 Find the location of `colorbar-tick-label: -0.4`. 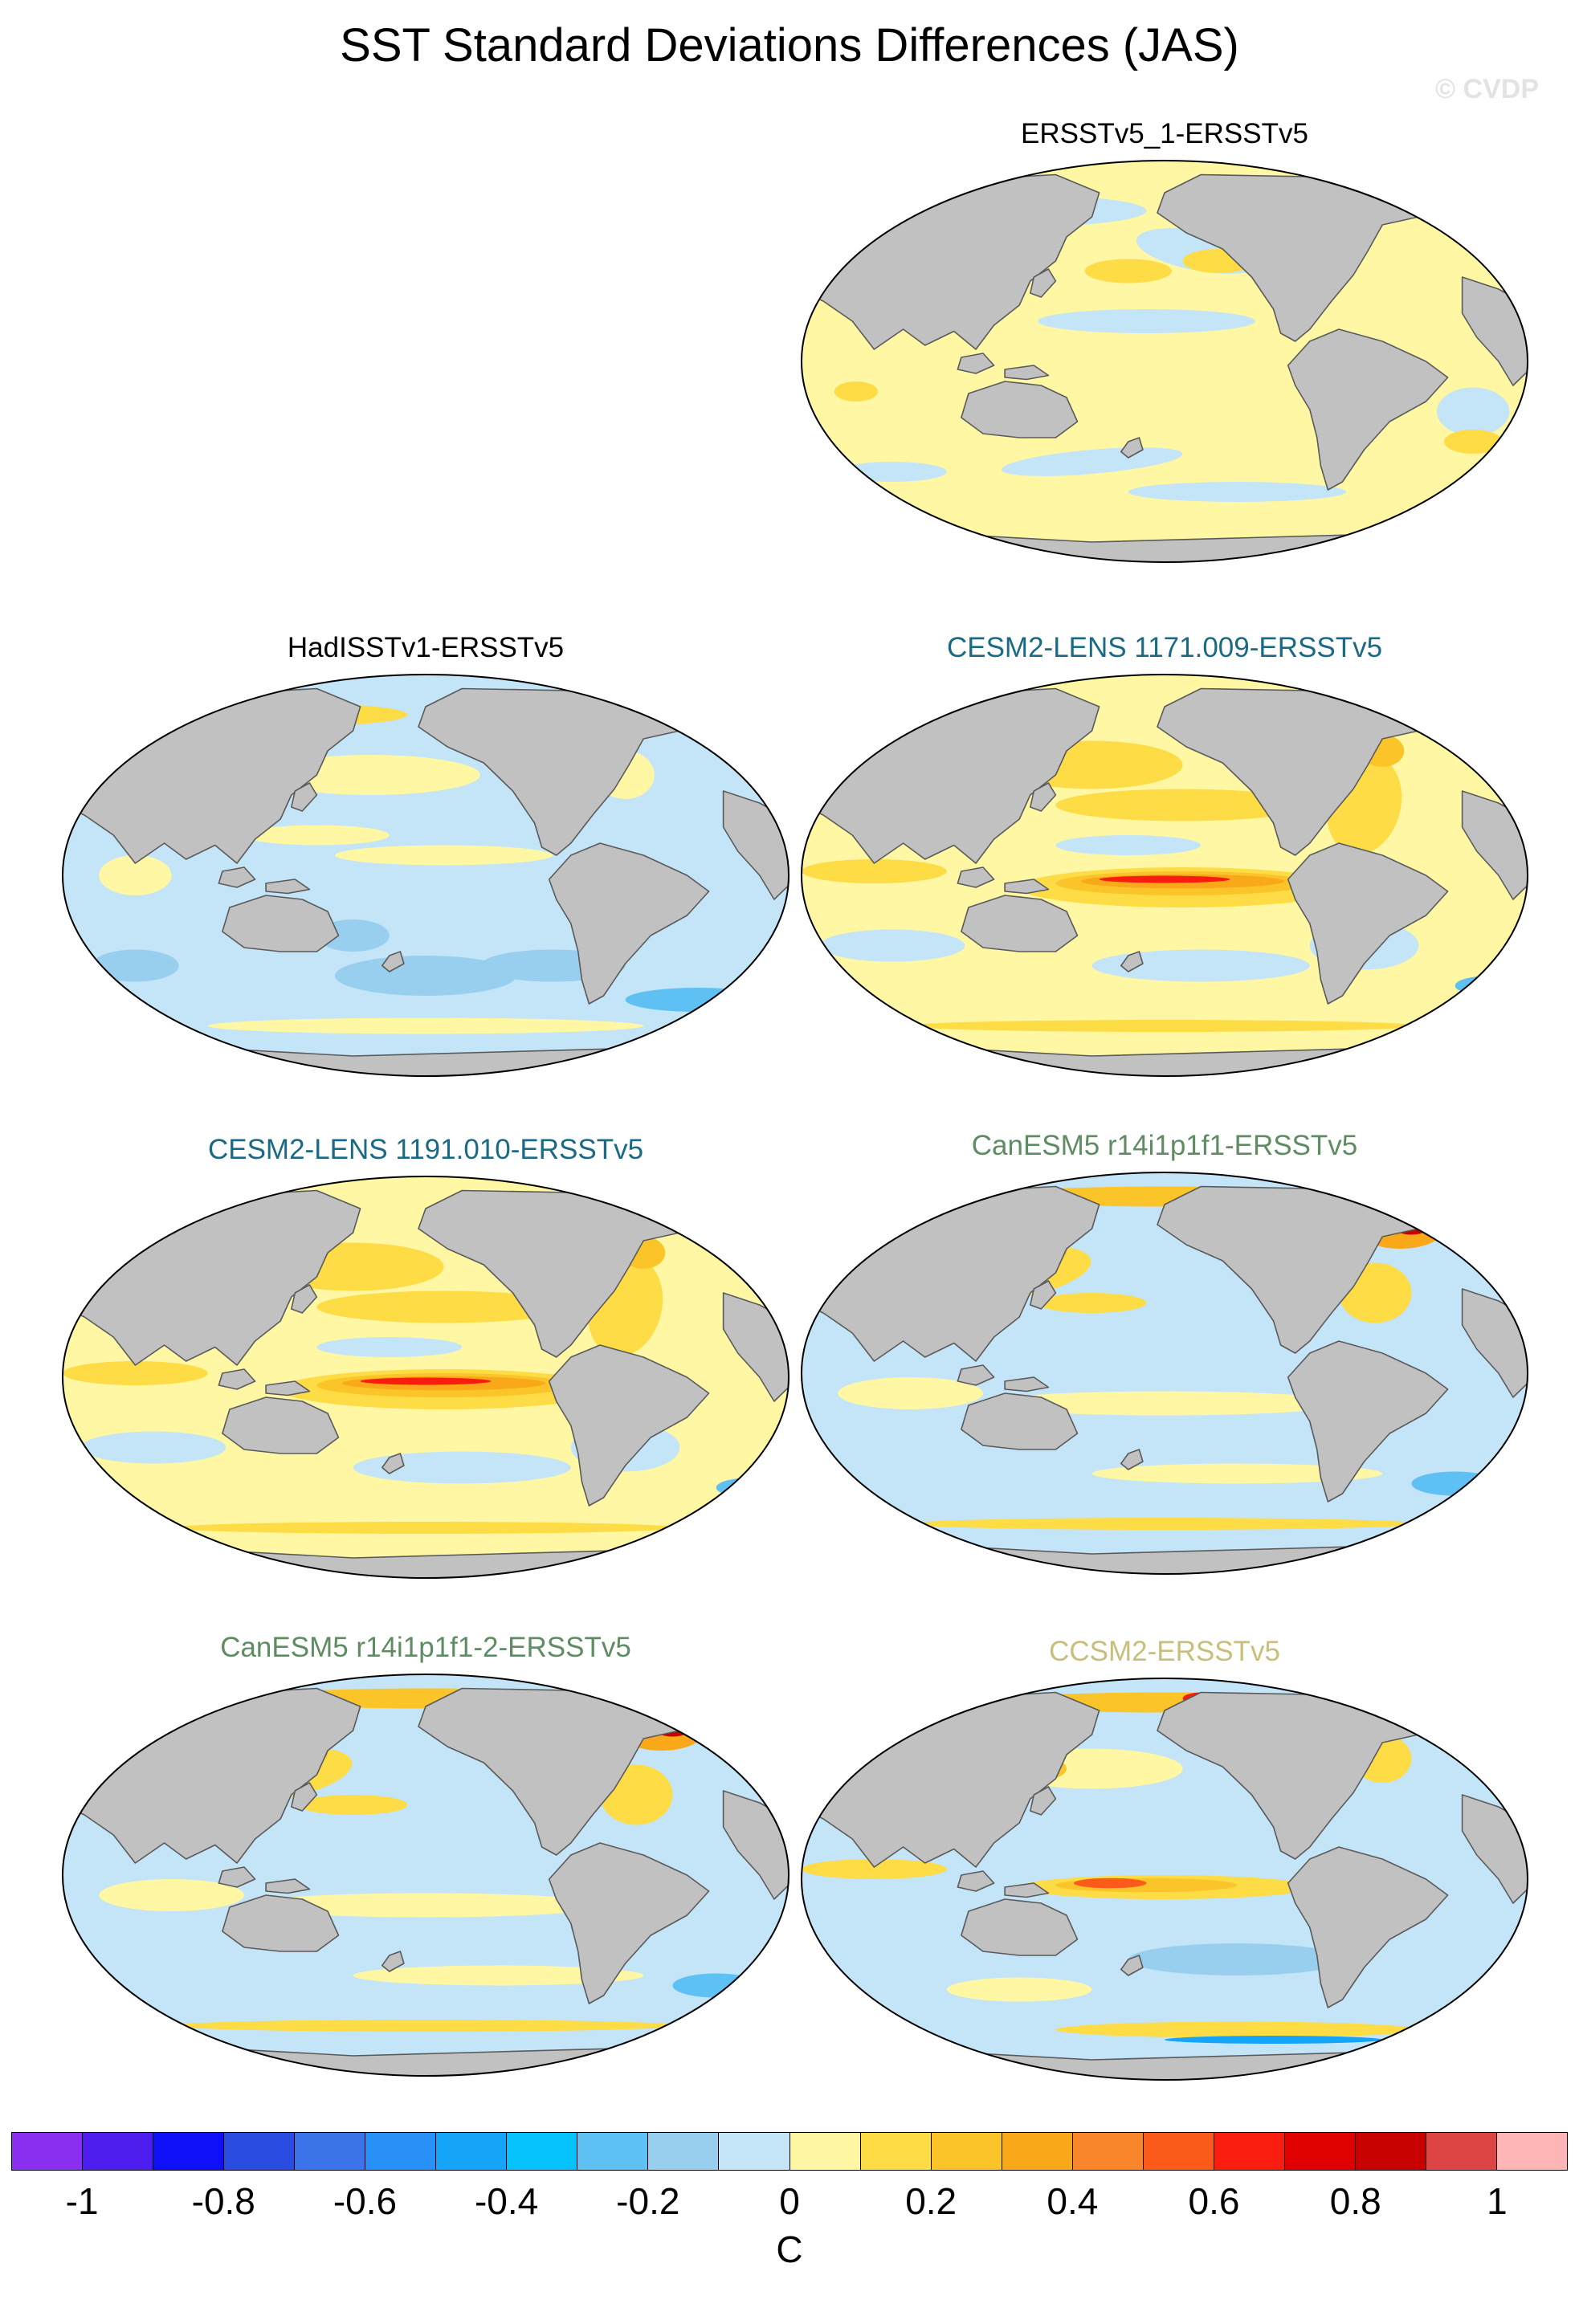

colorbar-tick-label: -0.4 is located at coordinates (506, 2201).